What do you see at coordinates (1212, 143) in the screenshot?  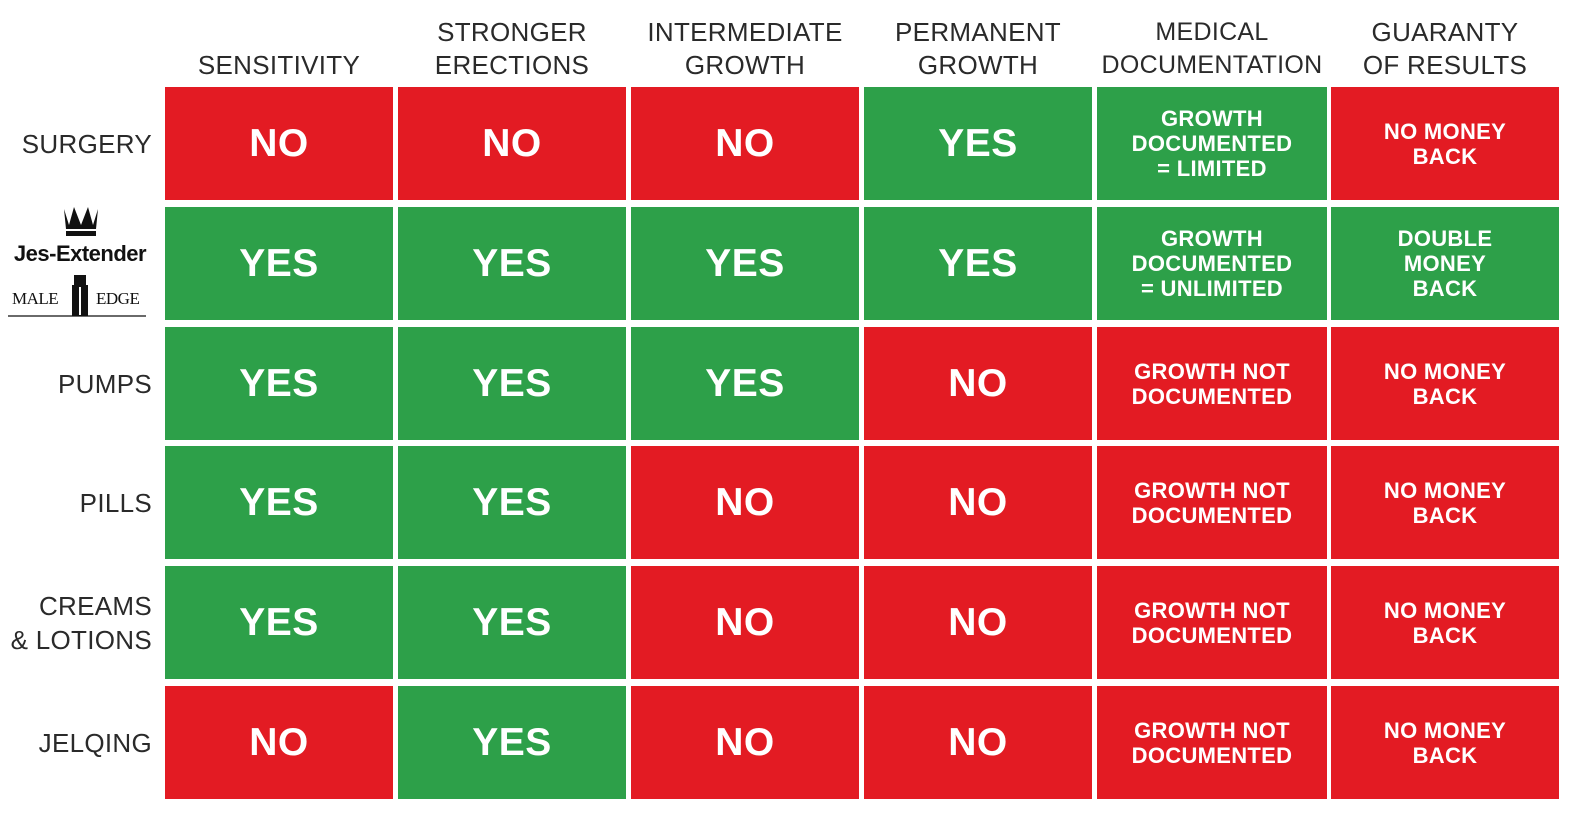 I see `cell-row0-medical-documentation: GROWTH DOCUMENTED = LIMITED` at bounding box center [1212, 143].